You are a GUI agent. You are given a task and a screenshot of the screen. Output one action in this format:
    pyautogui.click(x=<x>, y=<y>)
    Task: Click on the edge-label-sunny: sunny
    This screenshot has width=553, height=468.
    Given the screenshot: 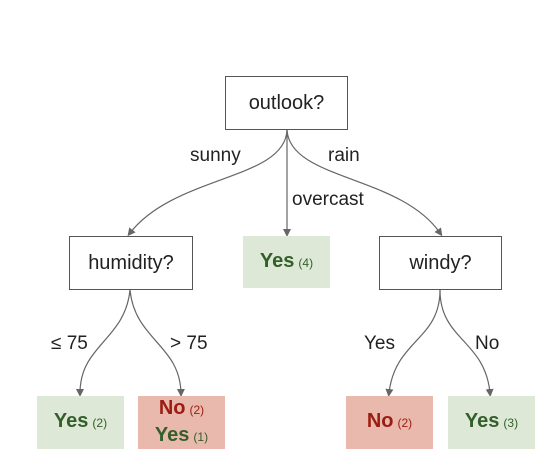 What is the action you would take?
    pyautogui.click(x=215, y=156)
    